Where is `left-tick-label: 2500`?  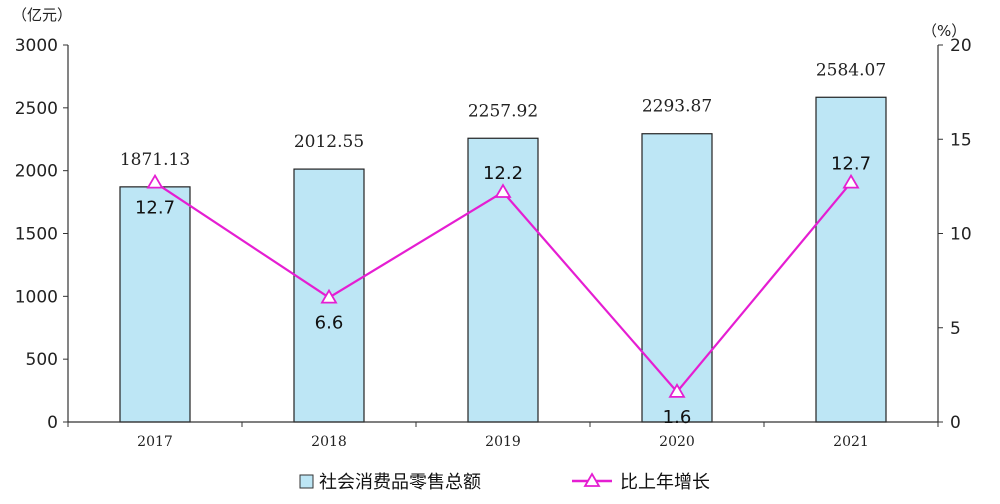 left-tick-label: 2500 is located at coordinates (36, 109).